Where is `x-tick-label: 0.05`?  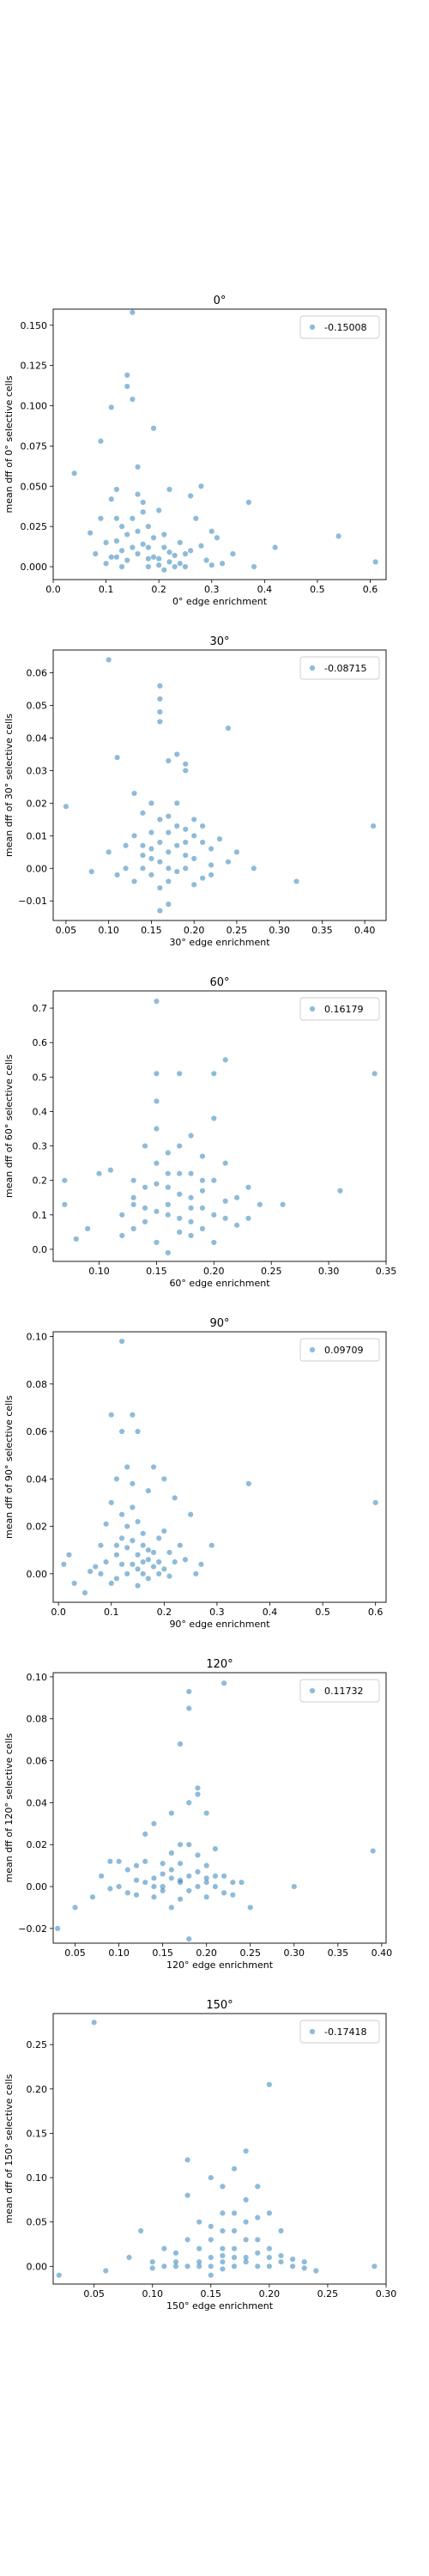
x-tick-label: 0.05 is located at coordinates (94, 2294).